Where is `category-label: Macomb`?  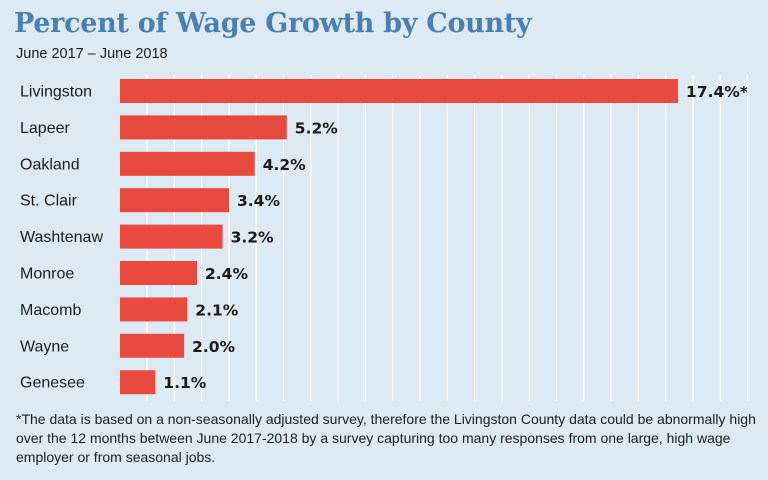
category-label: Macomb is located at coordinates (50, 310).